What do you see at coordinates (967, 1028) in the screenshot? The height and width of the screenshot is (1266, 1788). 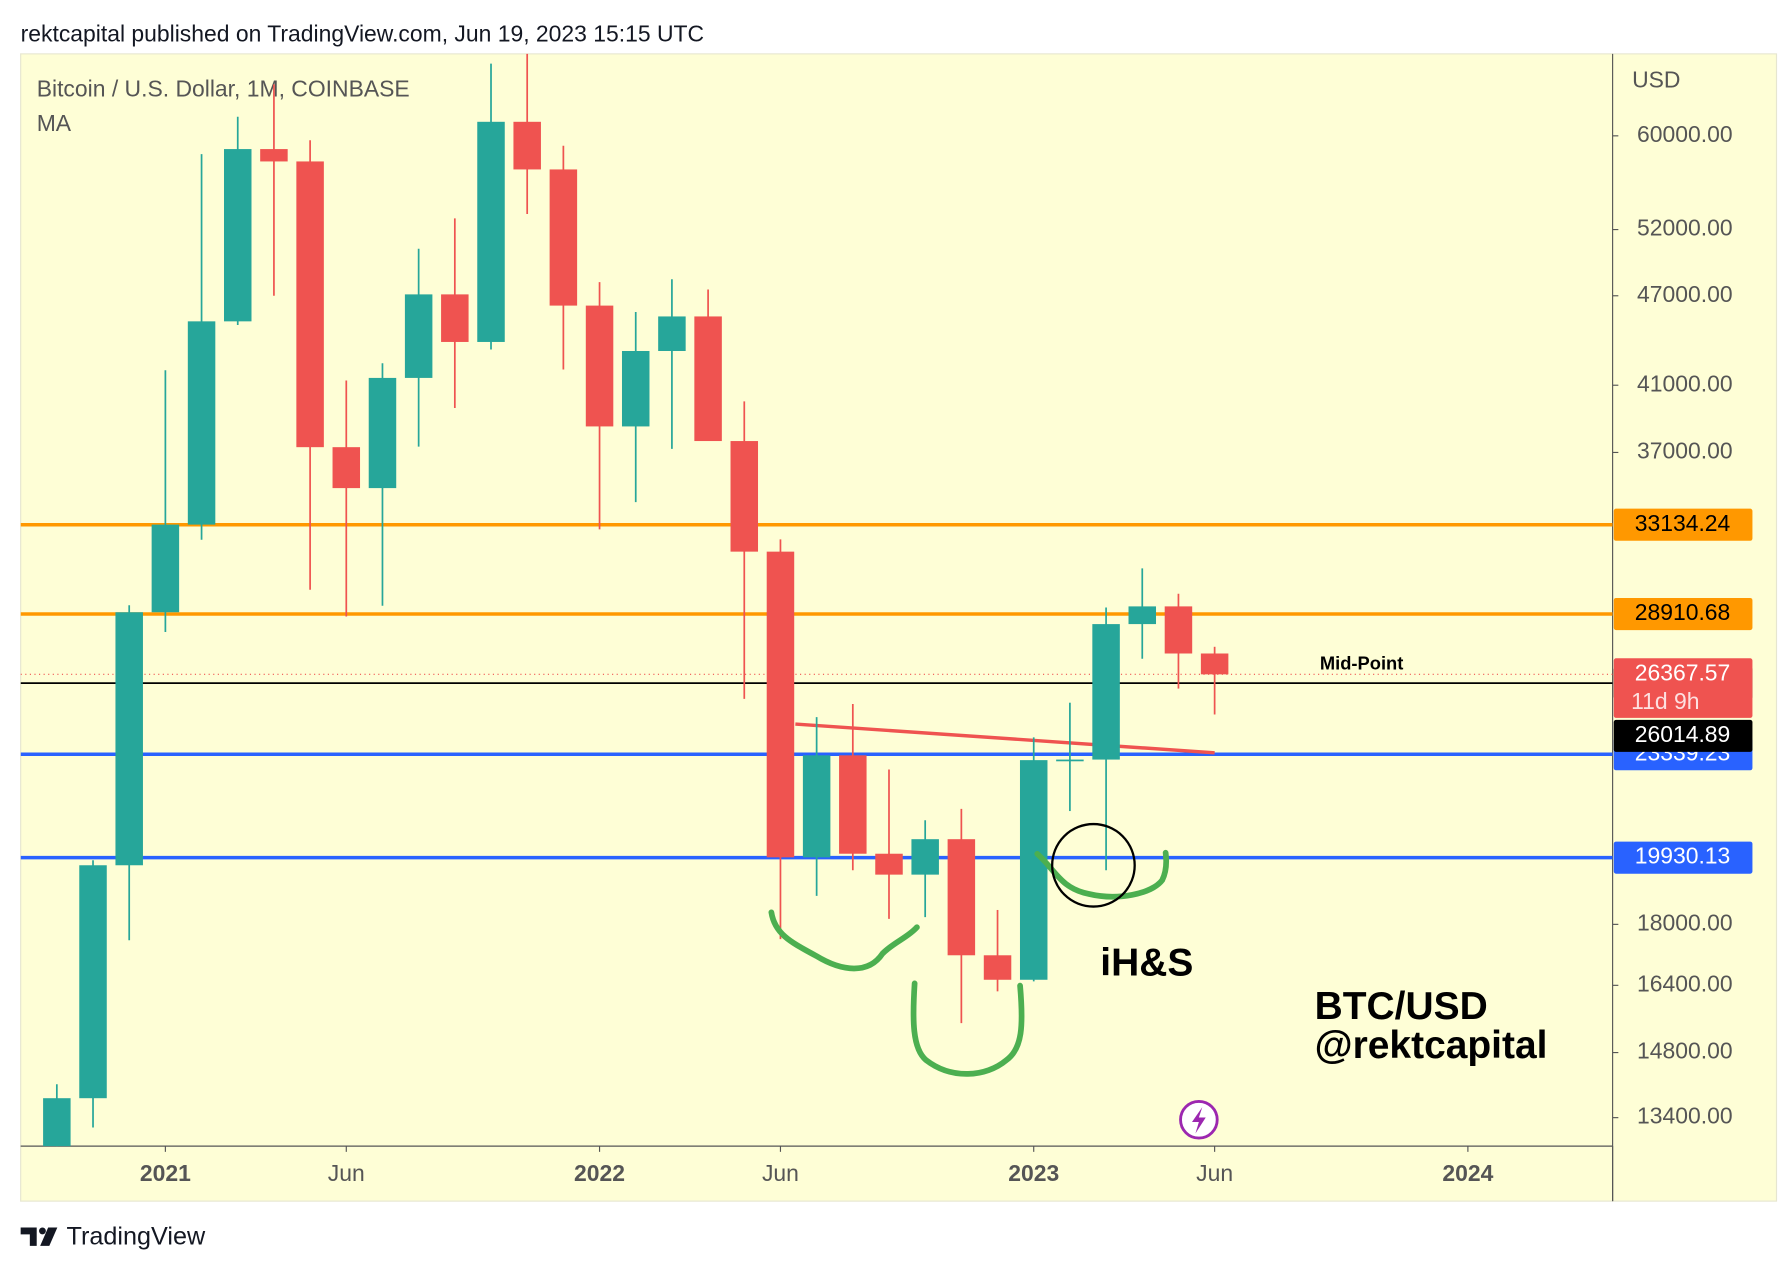 I see `head` at bounding box center [967, 1028].